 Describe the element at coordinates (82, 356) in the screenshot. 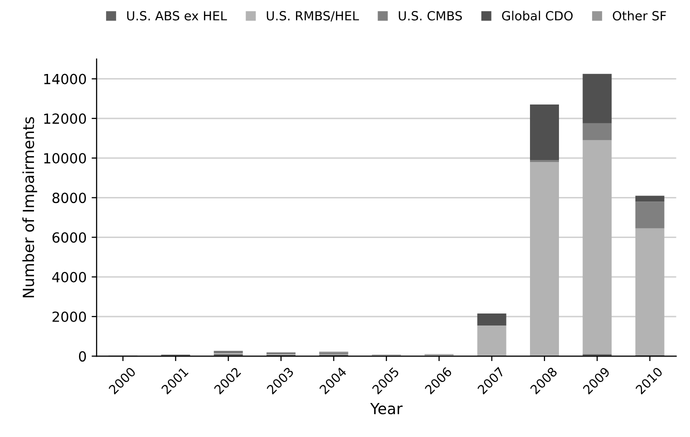

I see `y-tick-label: 0` at that location.